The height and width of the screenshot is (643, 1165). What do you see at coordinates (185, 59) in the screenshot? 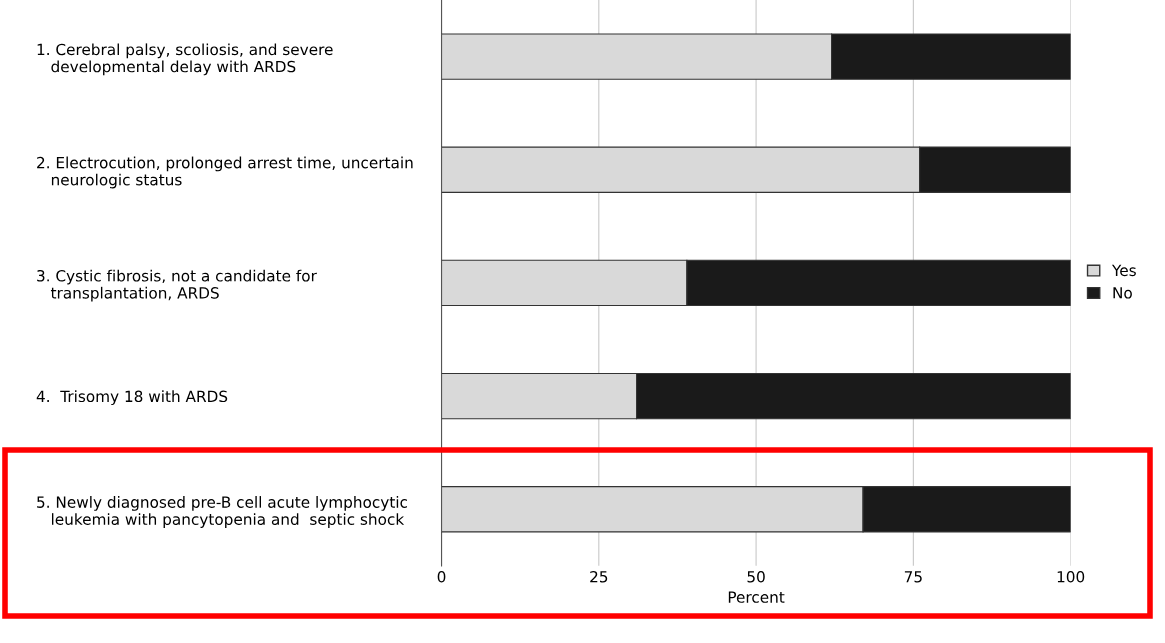
I see `y-tick-label: 1. Cerebral palsy, scoliosis, and severe developmental delay with ARDS` at bounding box center [185, 59].